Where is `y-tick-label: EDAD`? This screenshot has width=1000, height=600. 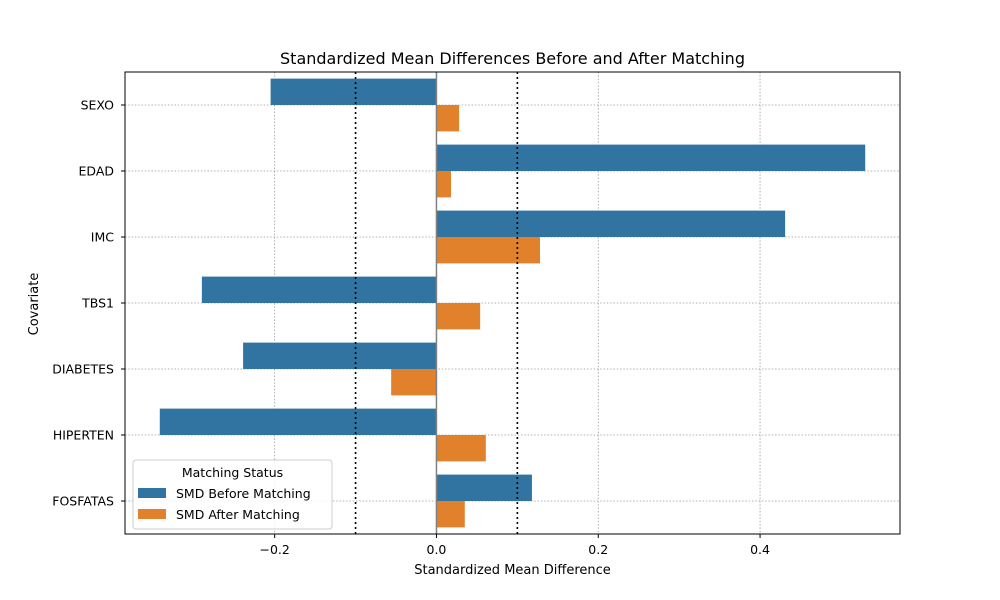 y-tick-label: EDAD is located at coordinates (96, 171).